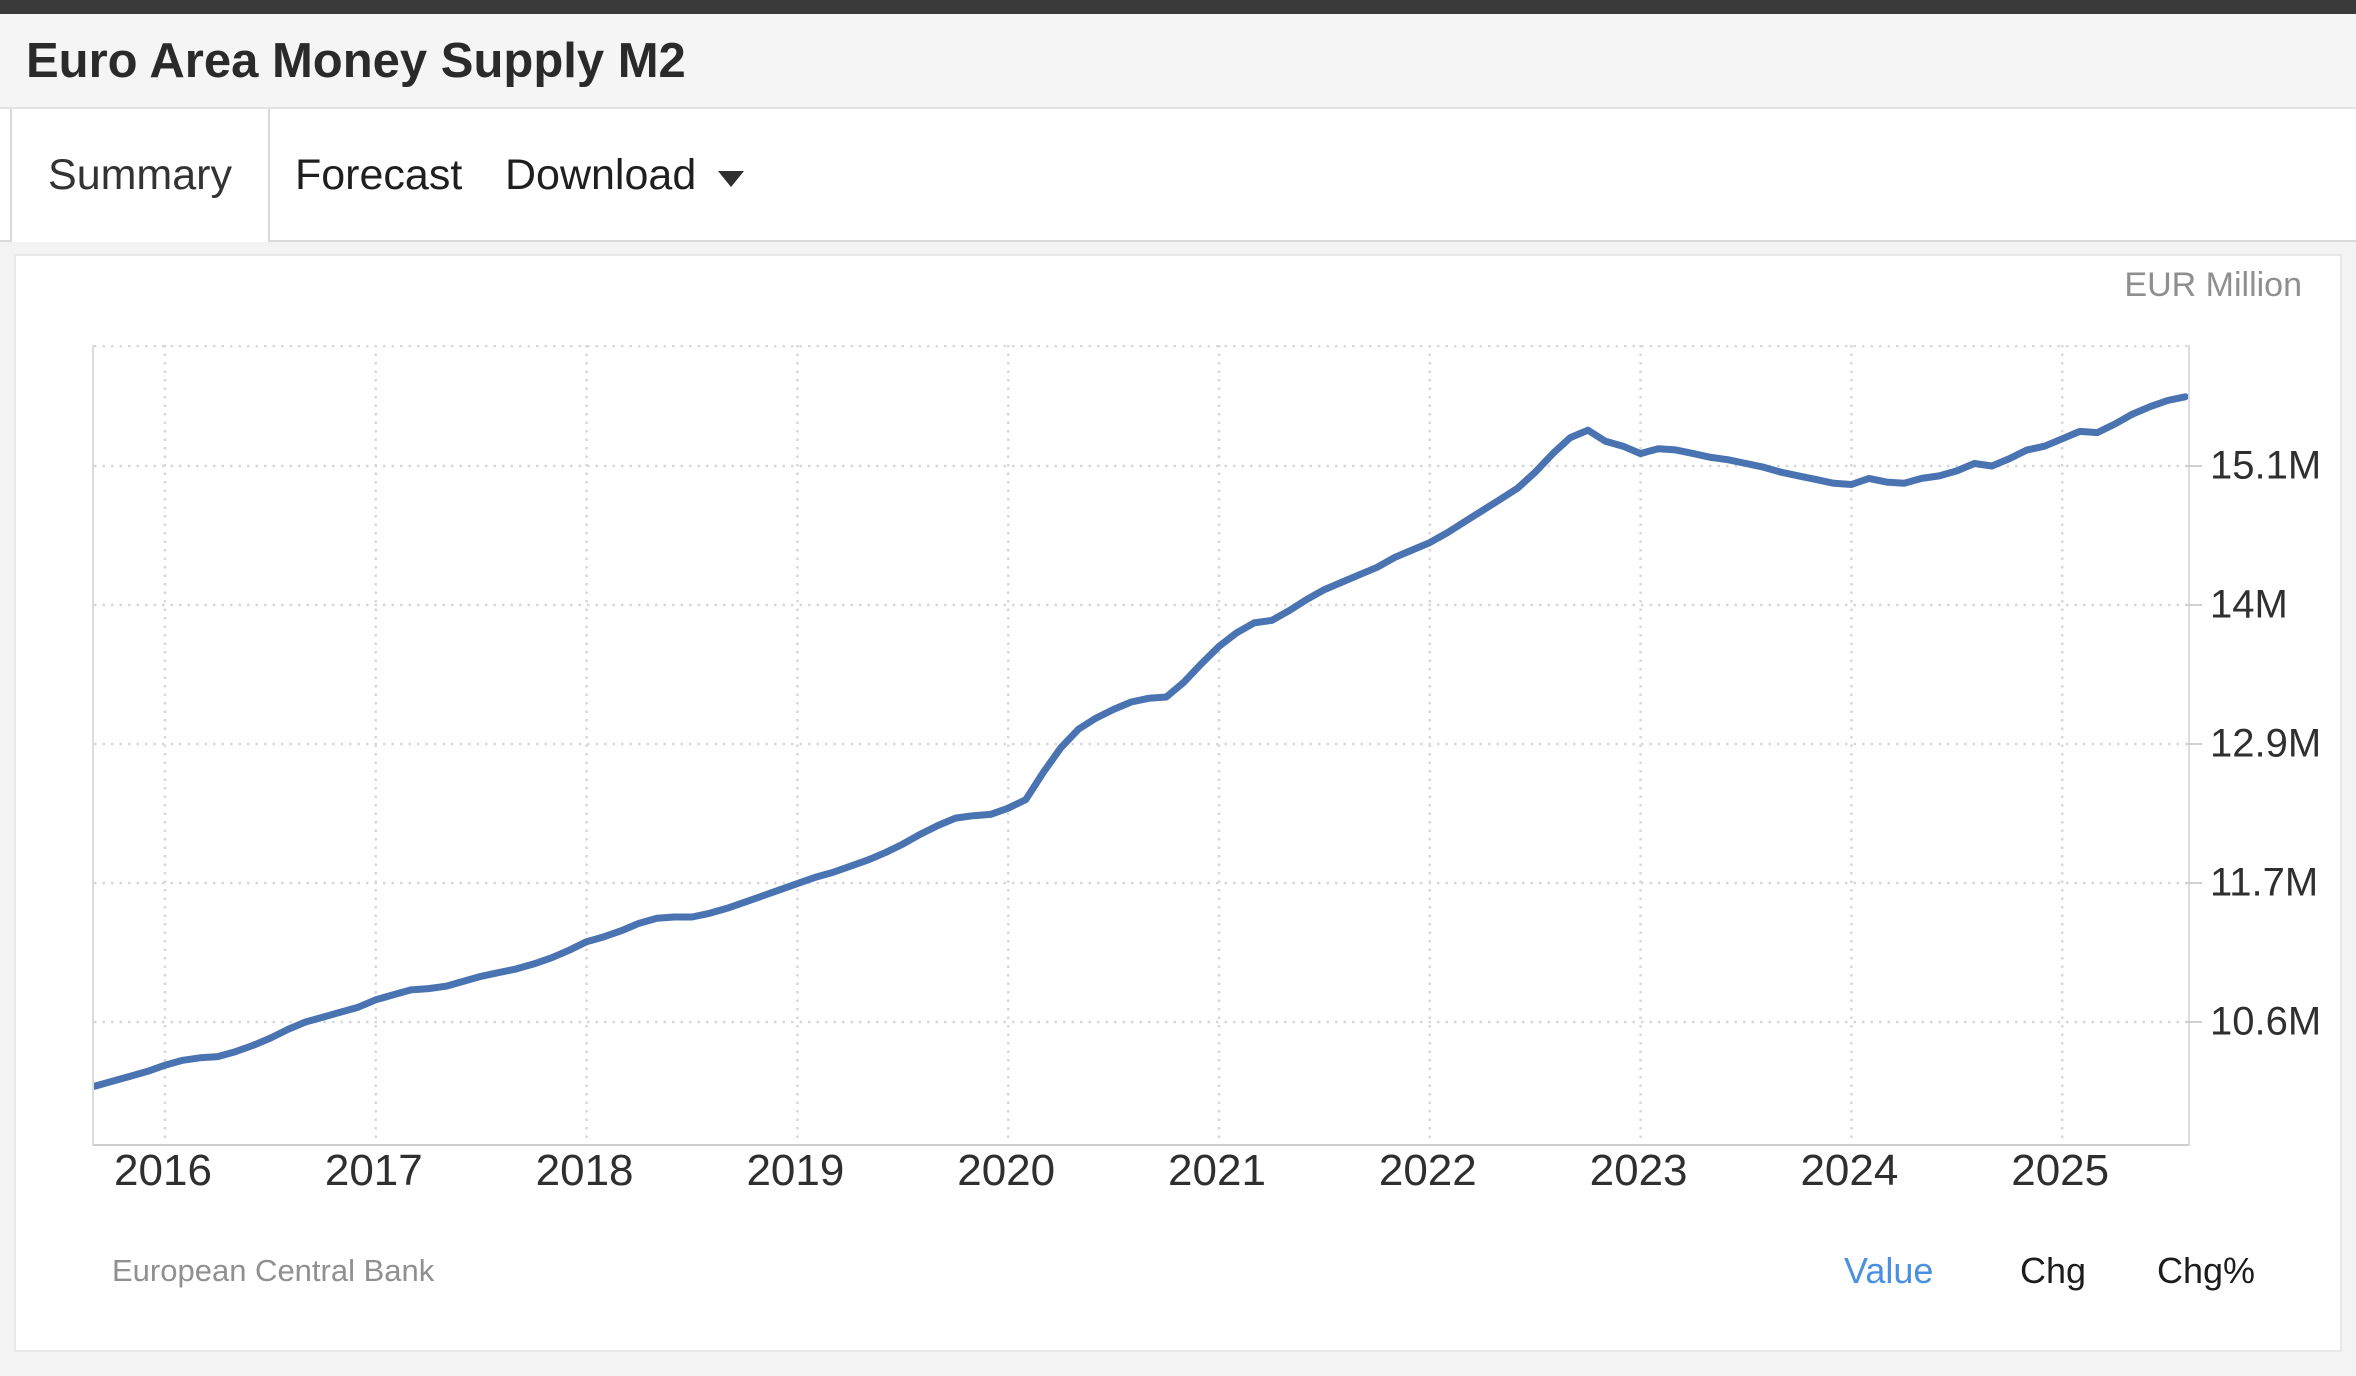 The height and width of the screenshot is (1376, 2356). What do you see at coordinates (356, 60) in the screenshot?
I see `page-title: Euro Area Money Supply M2` at bounding box center [356, 60].